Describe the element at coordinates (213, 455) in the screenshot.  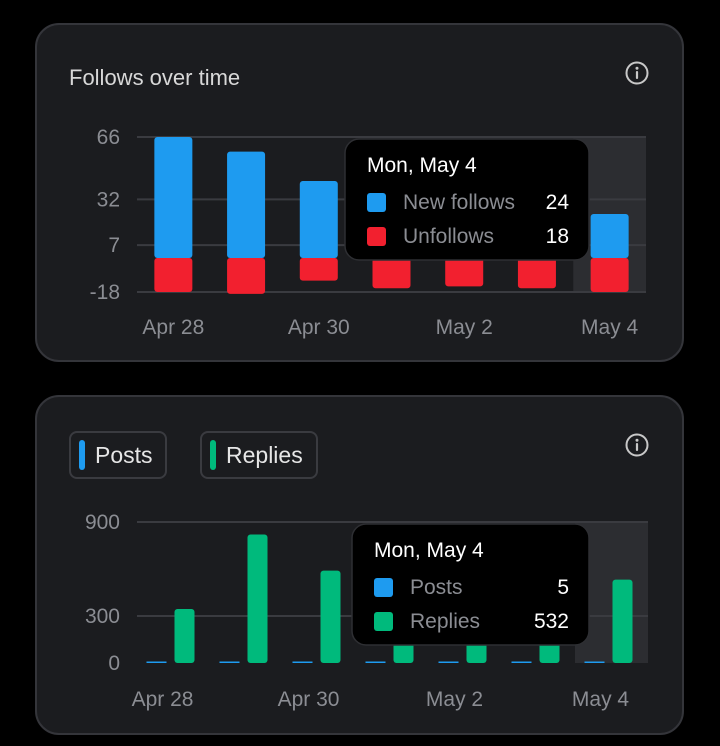
I see `replies-swatch` at that location.